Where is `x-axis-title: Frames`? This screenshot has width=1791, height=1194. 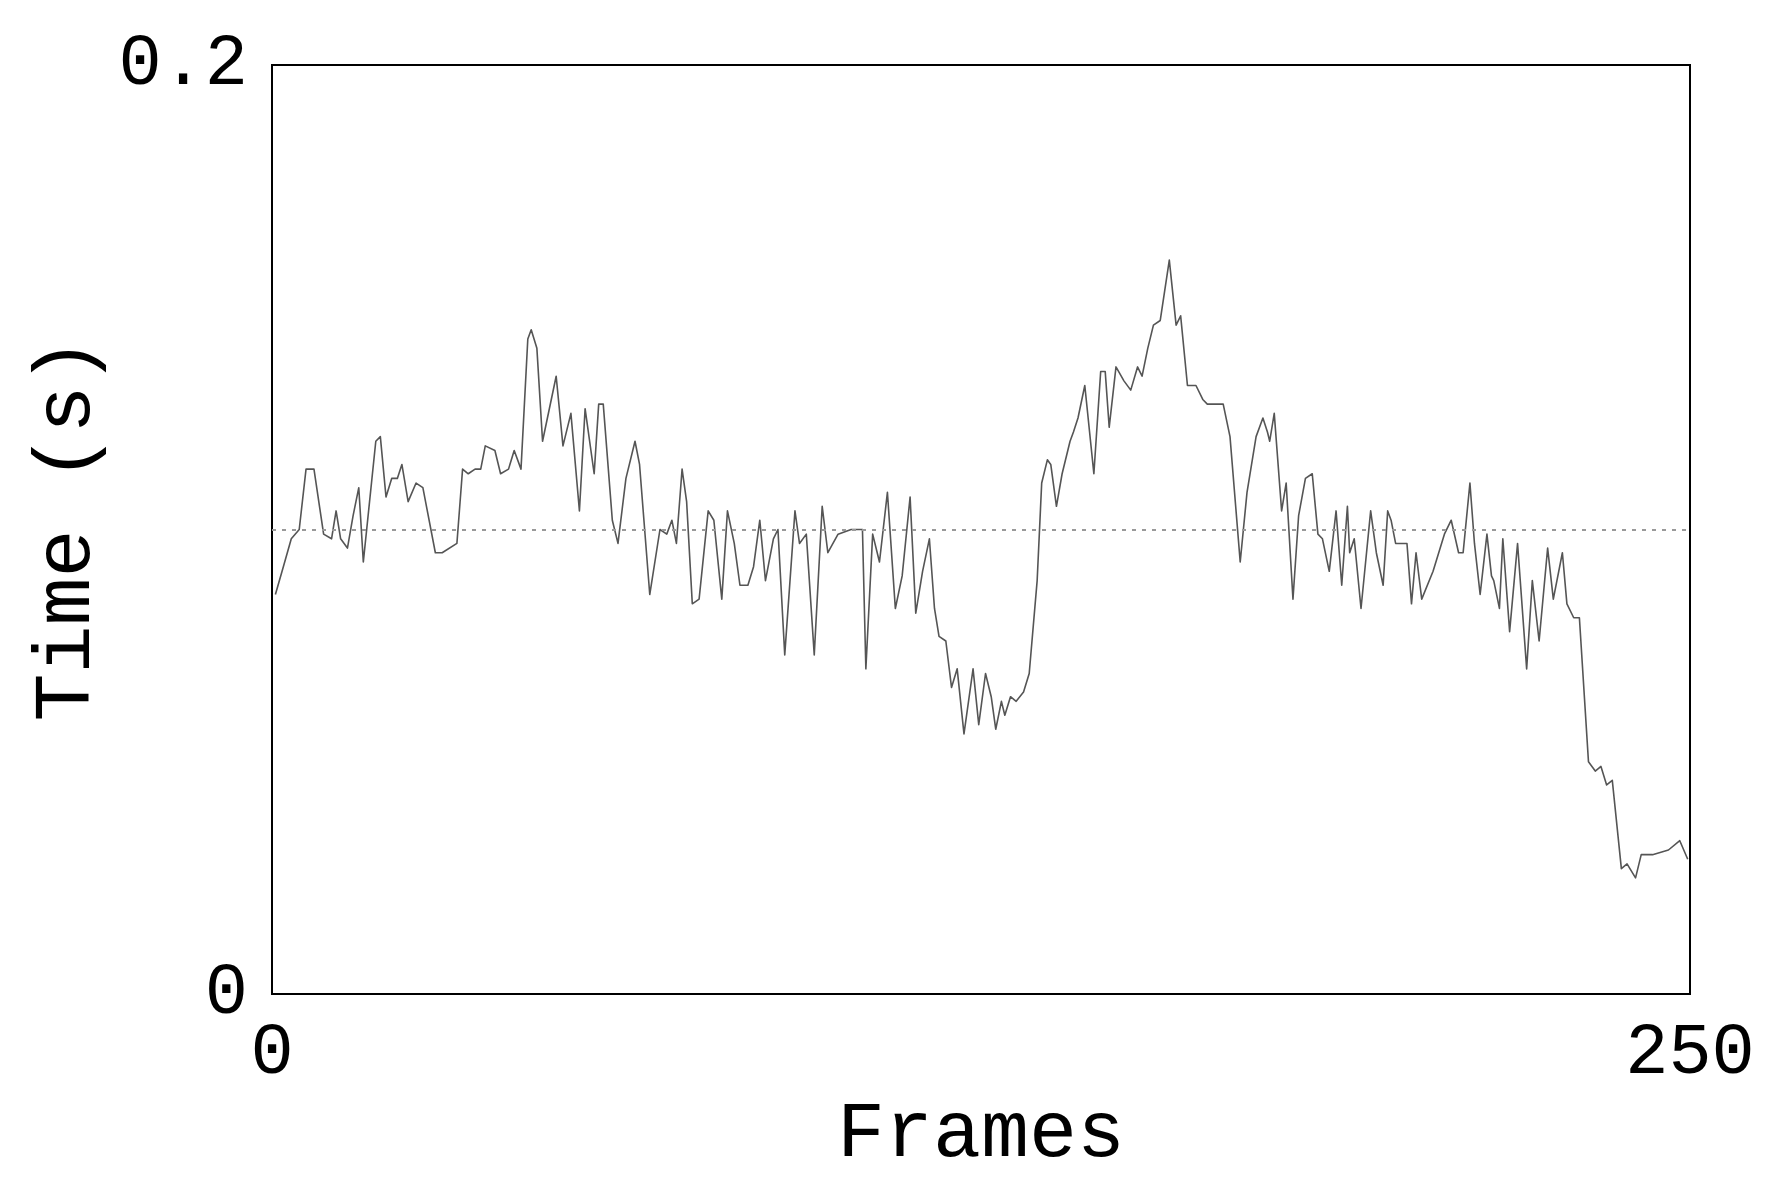
x-axis-title: Frames is located at coordinates (981, 1135).